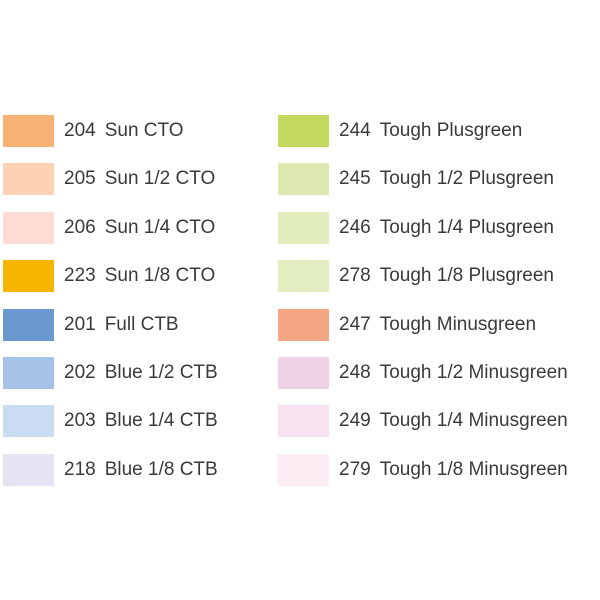  I want to click on gel-code: 205, so click(80, 179).